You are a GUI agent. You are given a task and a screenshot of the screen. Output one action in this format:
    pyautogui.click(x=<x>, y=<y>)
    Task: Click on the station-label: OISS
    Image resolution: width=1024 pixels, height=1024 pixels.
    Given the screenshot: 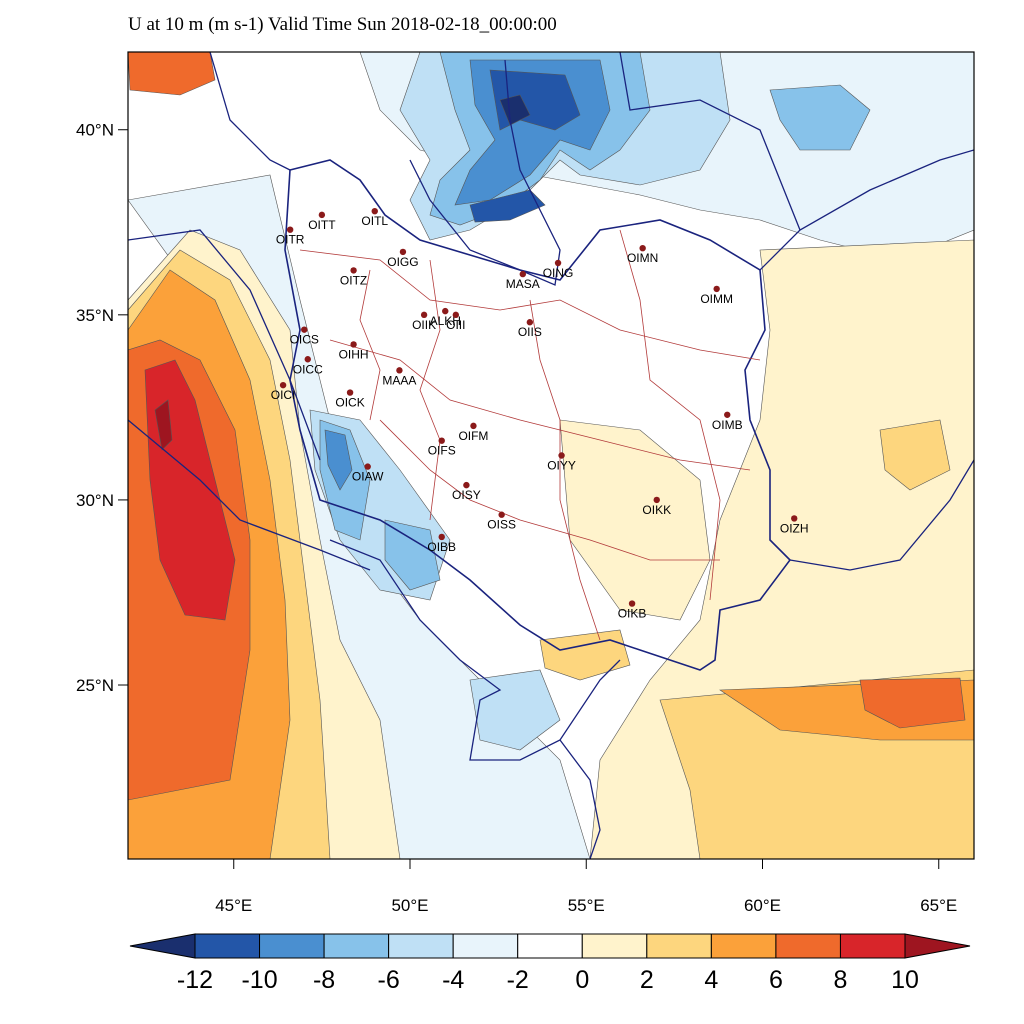 What is the action you would take?
    pyautogui.click(x=501, y=525)
    